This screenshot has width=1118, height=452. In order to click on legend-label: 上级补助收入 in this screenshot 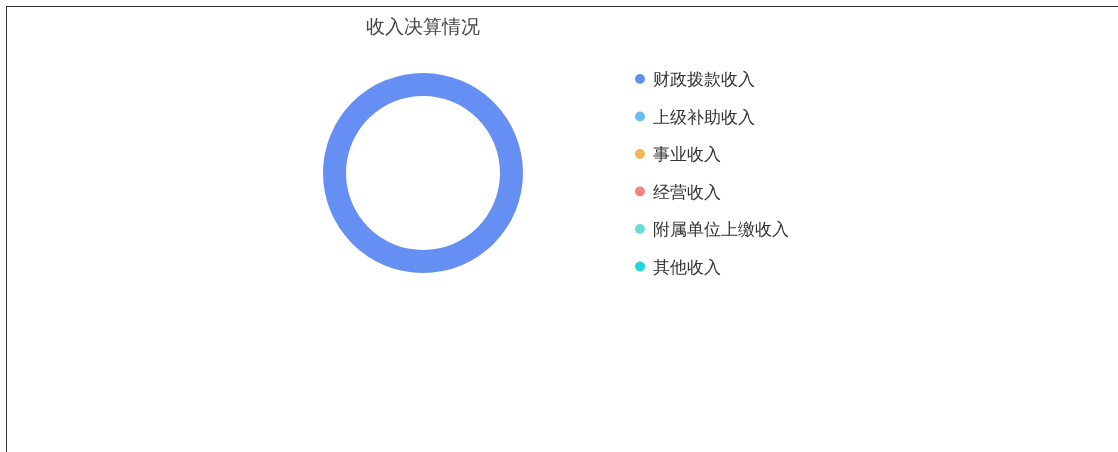, I will do `click(704, 116)`.